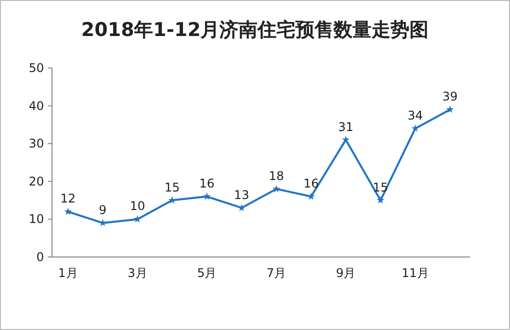 This screenshot has width=510, height=330. I want to click on data-label: 34, so click(415, 115).